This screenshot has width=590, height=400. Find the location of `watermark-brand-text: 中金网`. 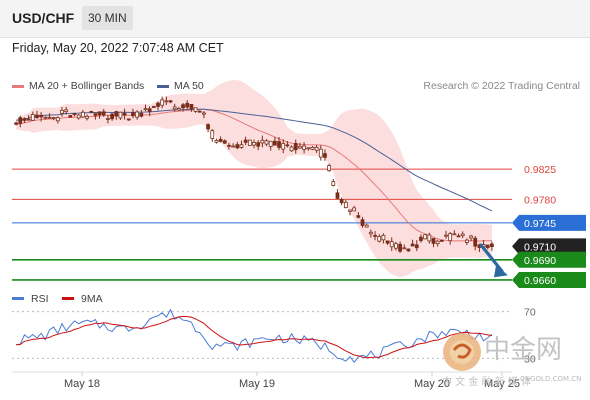

watermark-brand-text: 中金网 is located at coordinates (523, 350).